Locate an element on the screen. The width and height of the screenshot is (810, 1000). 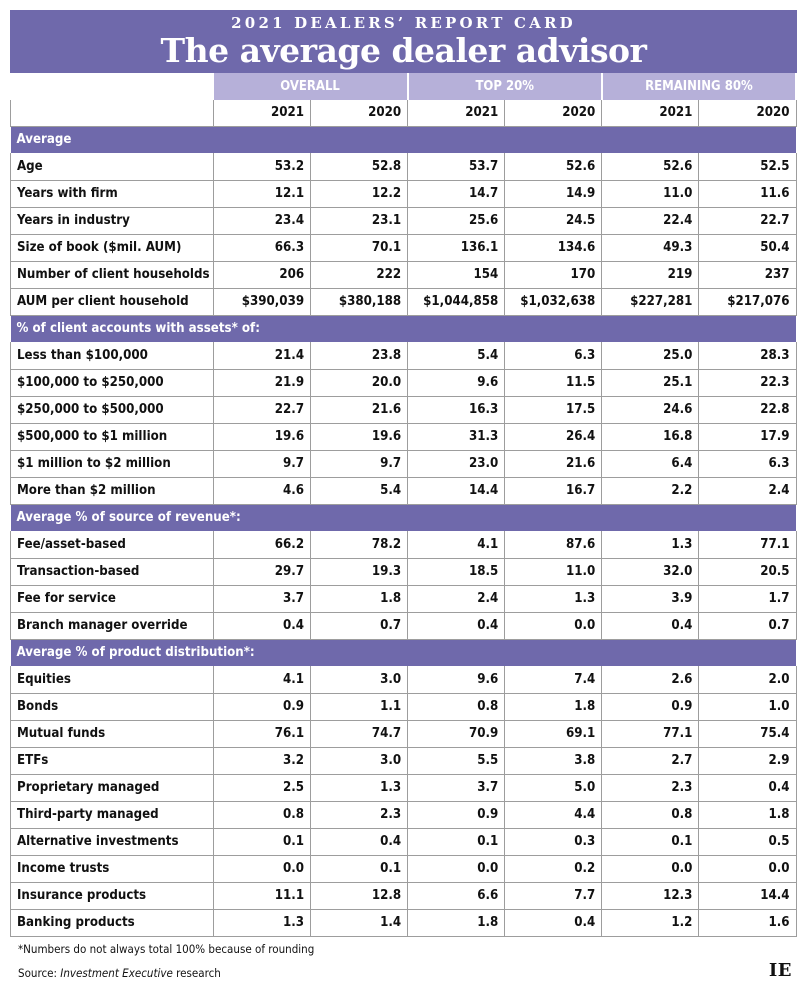
source-suffix: research is located at coordinates (196, 973).